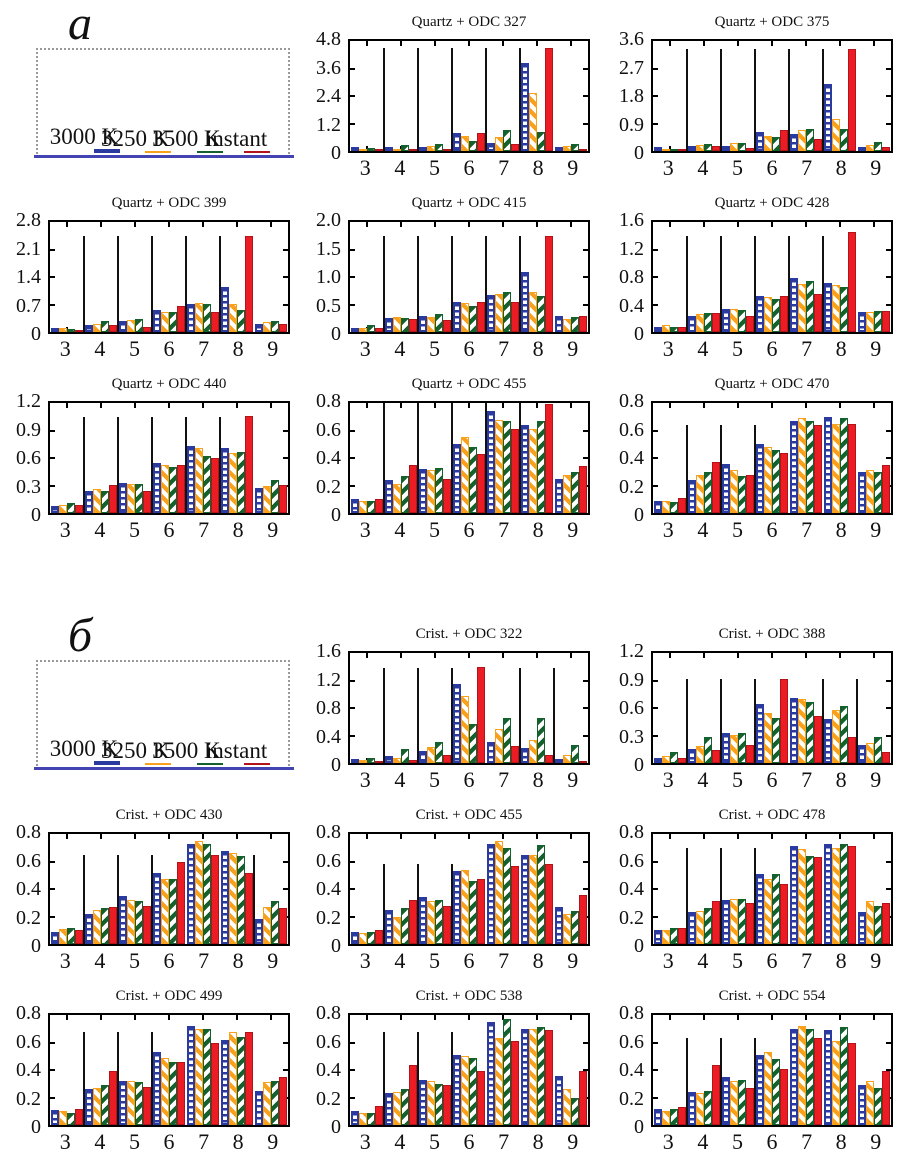 The height and width of the screenshot is (1163, 906). I want to click on x-tick-label: 3, so click(365, 960).